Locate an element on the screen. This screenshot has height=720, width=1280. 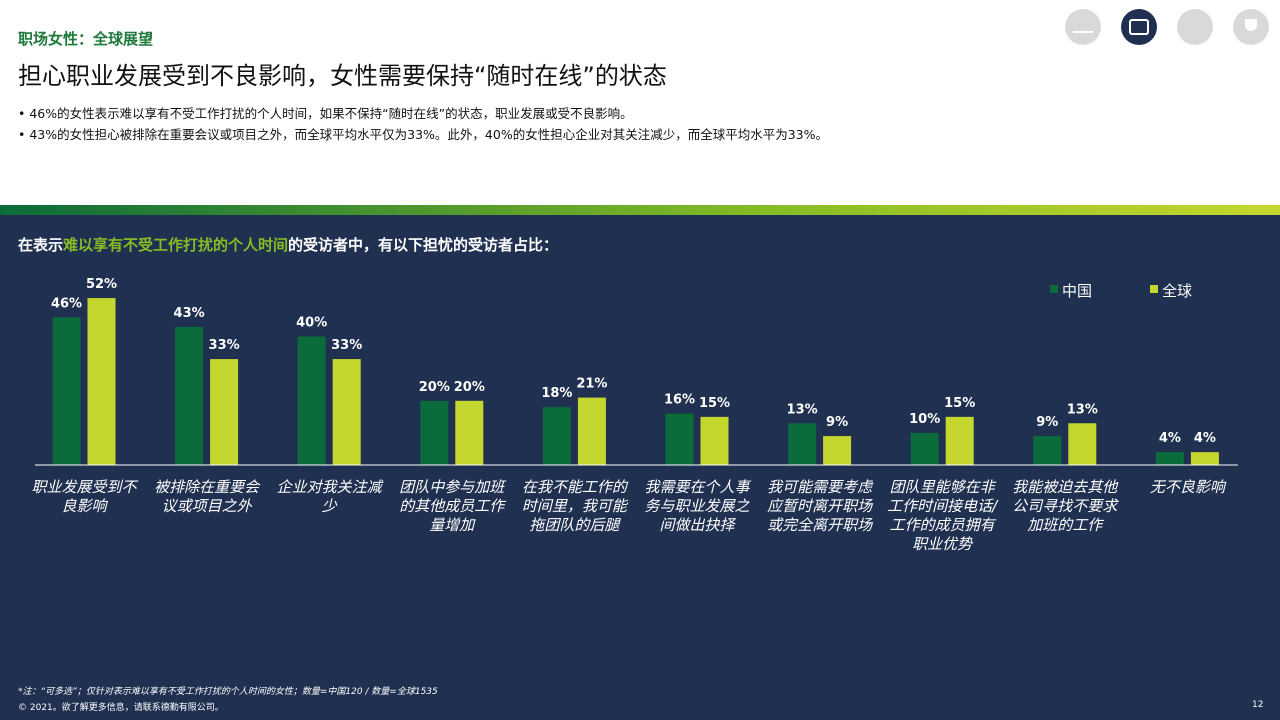
legend-label: 中国 is located at coordinates (1077, 291).